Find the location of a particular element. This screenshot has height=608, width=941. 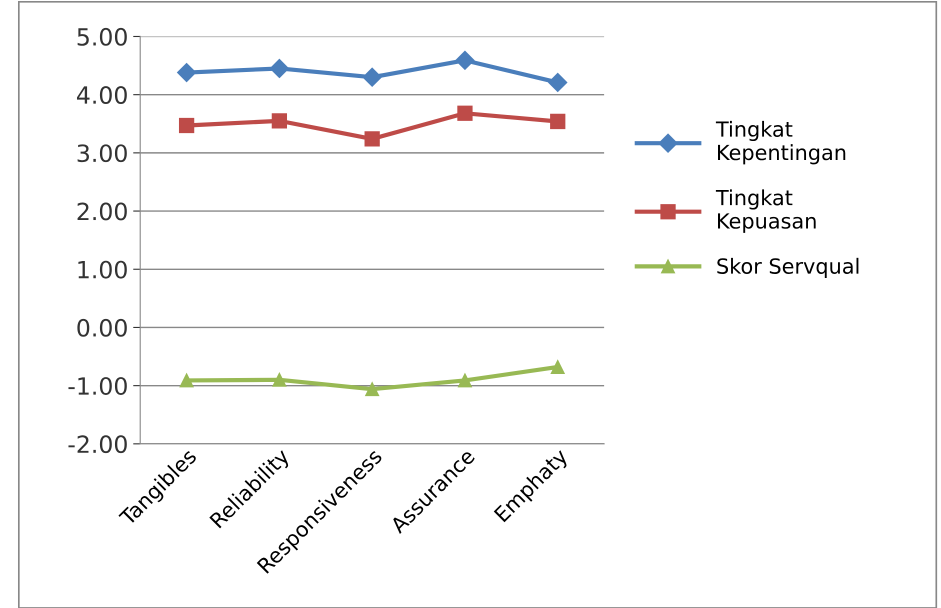

y-tick-label: 0.00 is located at coordinates (102, 327).